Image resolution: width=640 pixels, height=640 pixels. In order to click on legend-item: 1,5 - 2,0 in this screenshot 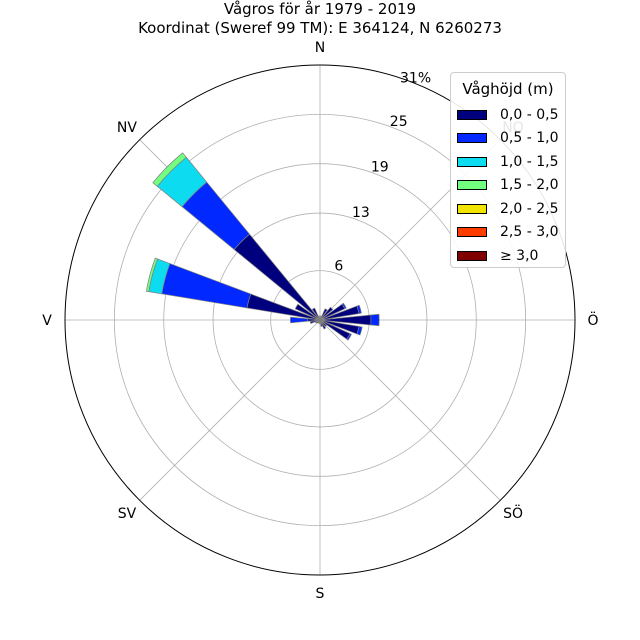, I will do `click(508, 186)`.